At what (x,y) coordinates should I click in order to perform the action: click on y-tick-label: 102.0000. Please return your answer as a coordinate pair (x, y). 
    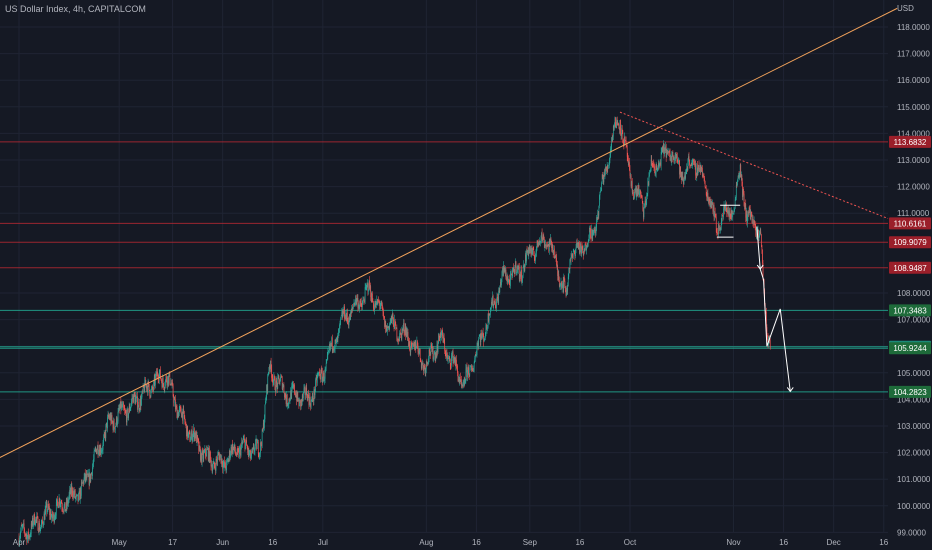
    Looking at the image, I should click on (914, 453).